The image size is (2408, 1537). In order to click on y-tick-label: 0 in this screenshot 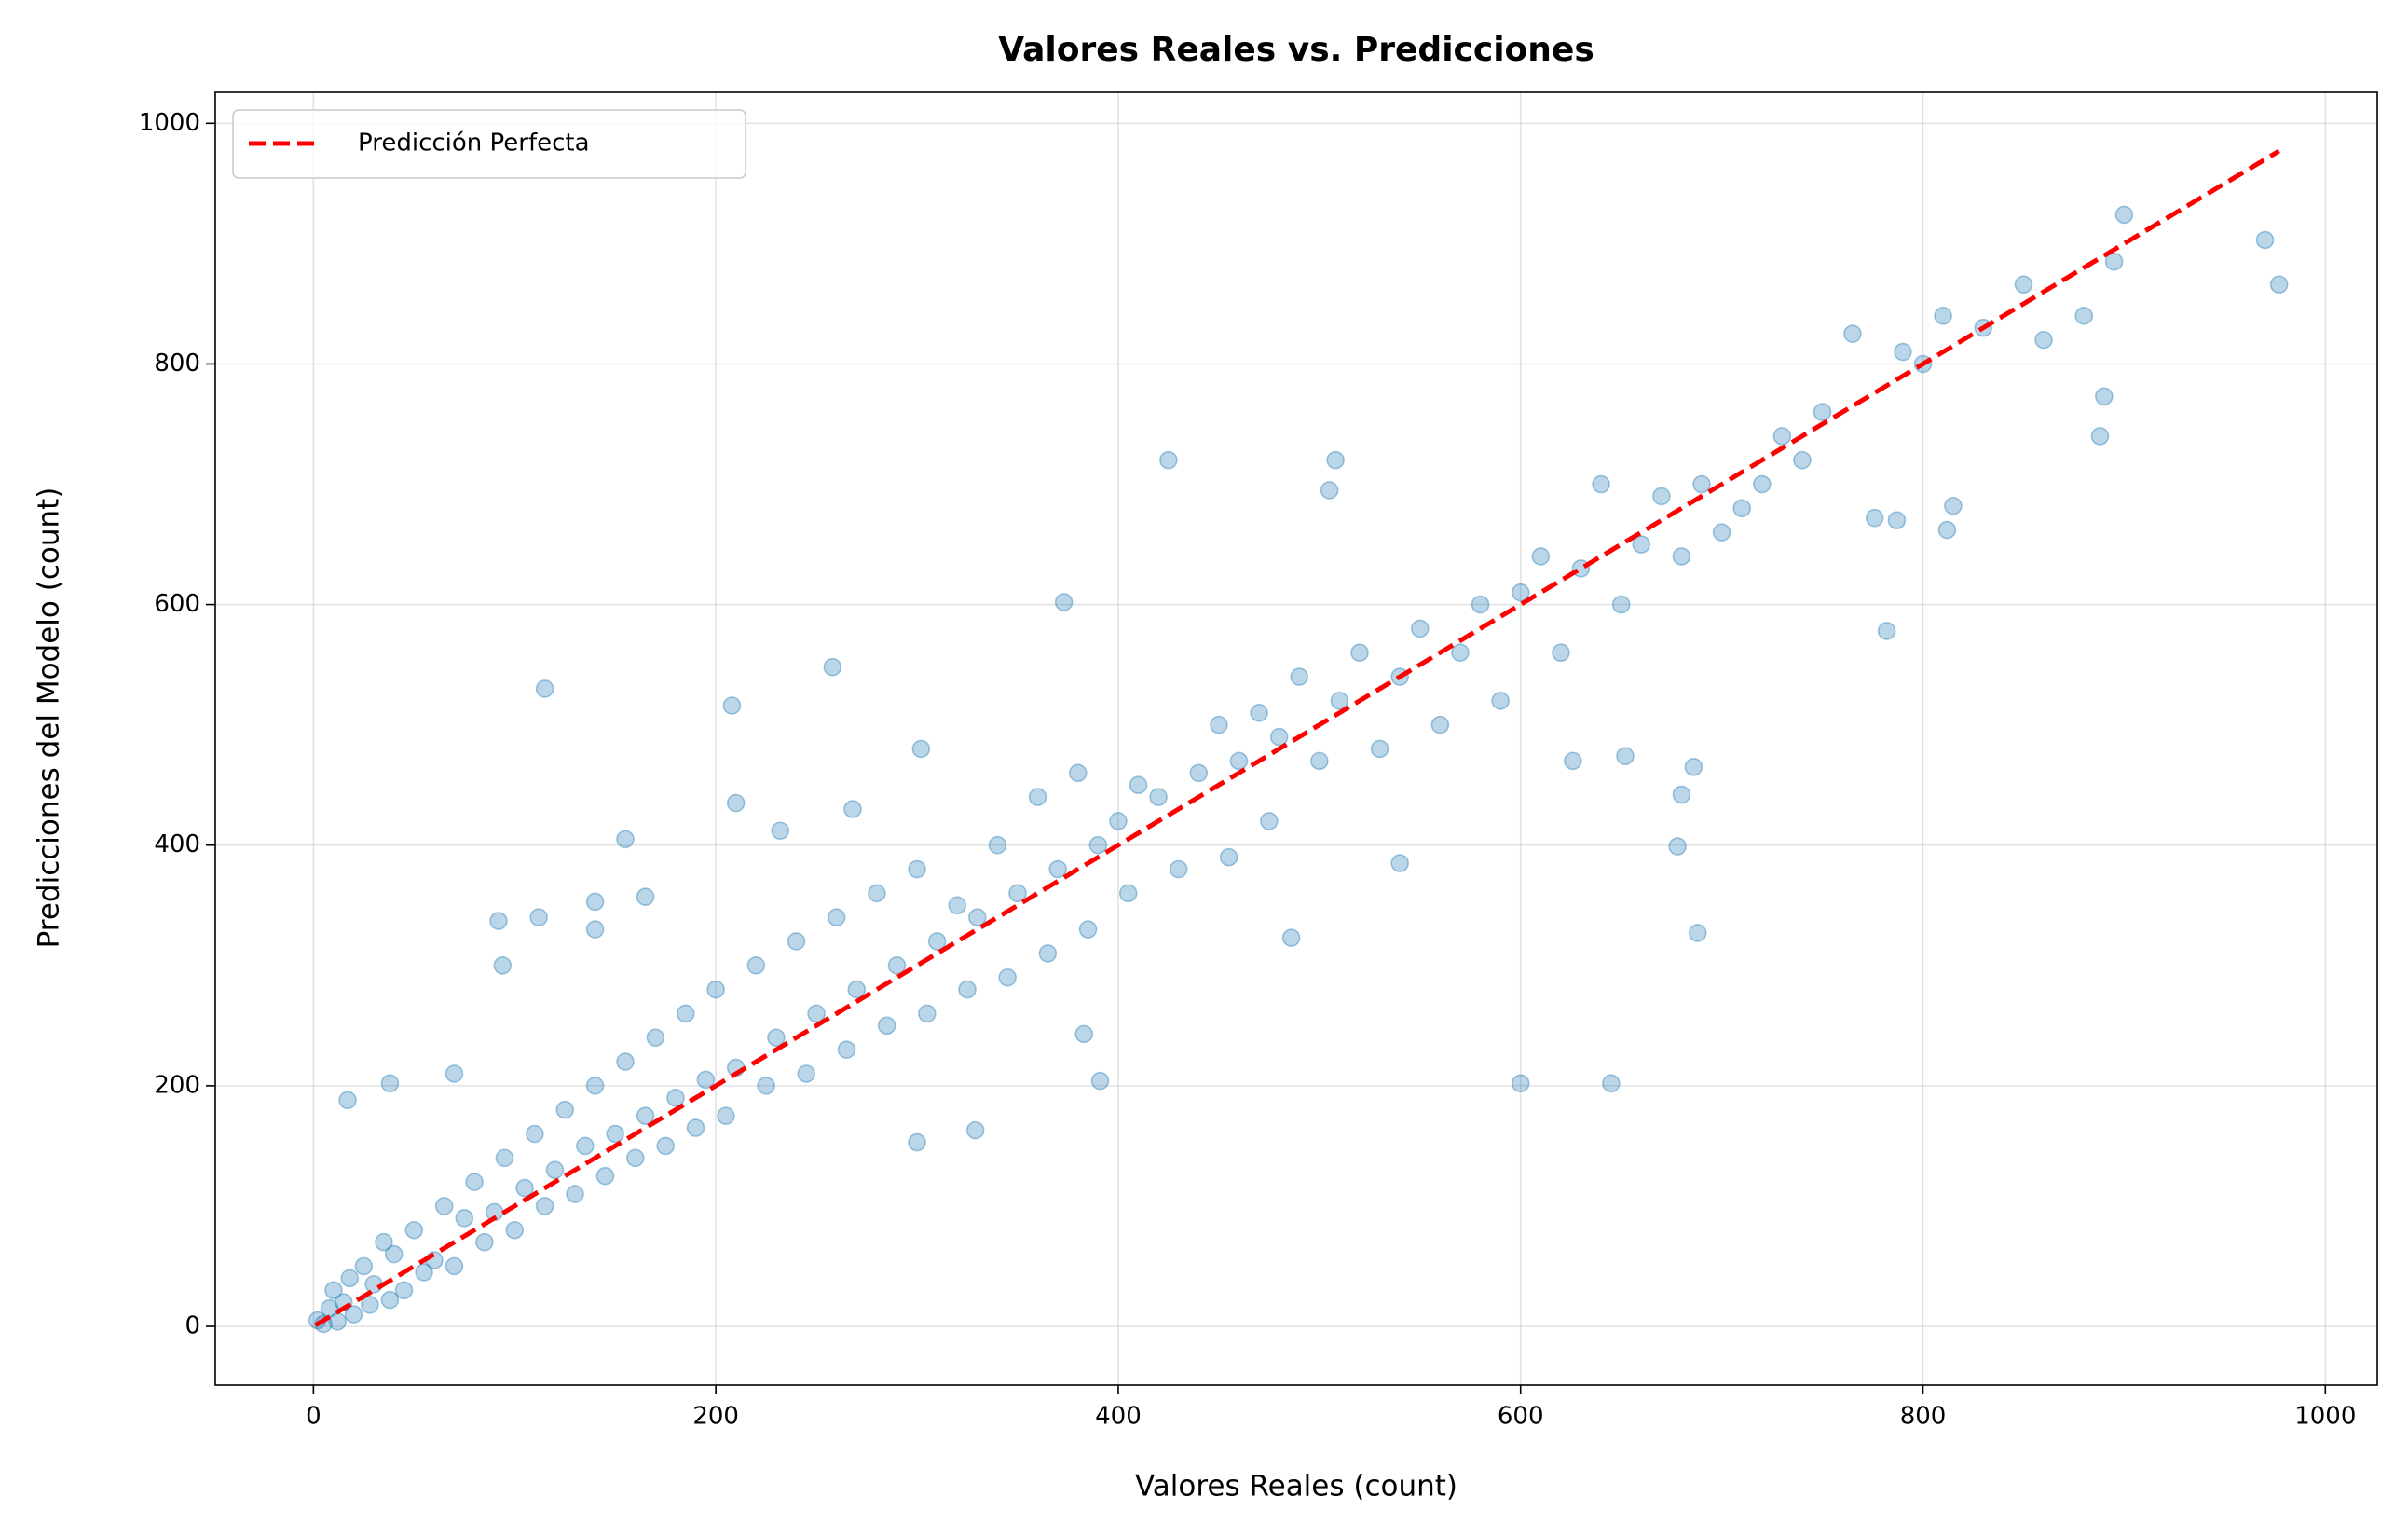, I will do `click(192, 1326)`.